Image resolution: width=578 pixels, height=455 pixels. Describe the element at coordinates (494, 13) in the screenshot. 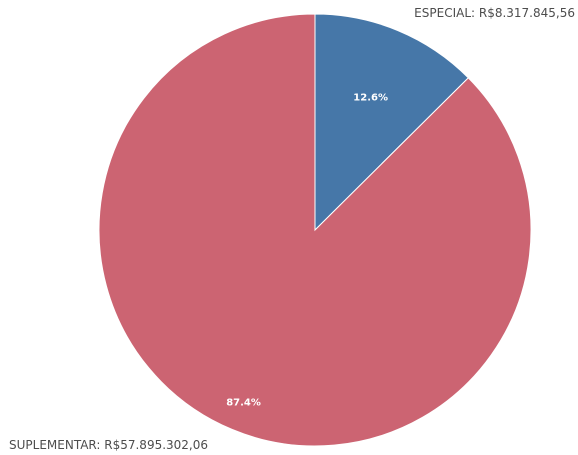

I see `slice-label-especial: ESPECIAL: R$8.317.845,56` at that location.